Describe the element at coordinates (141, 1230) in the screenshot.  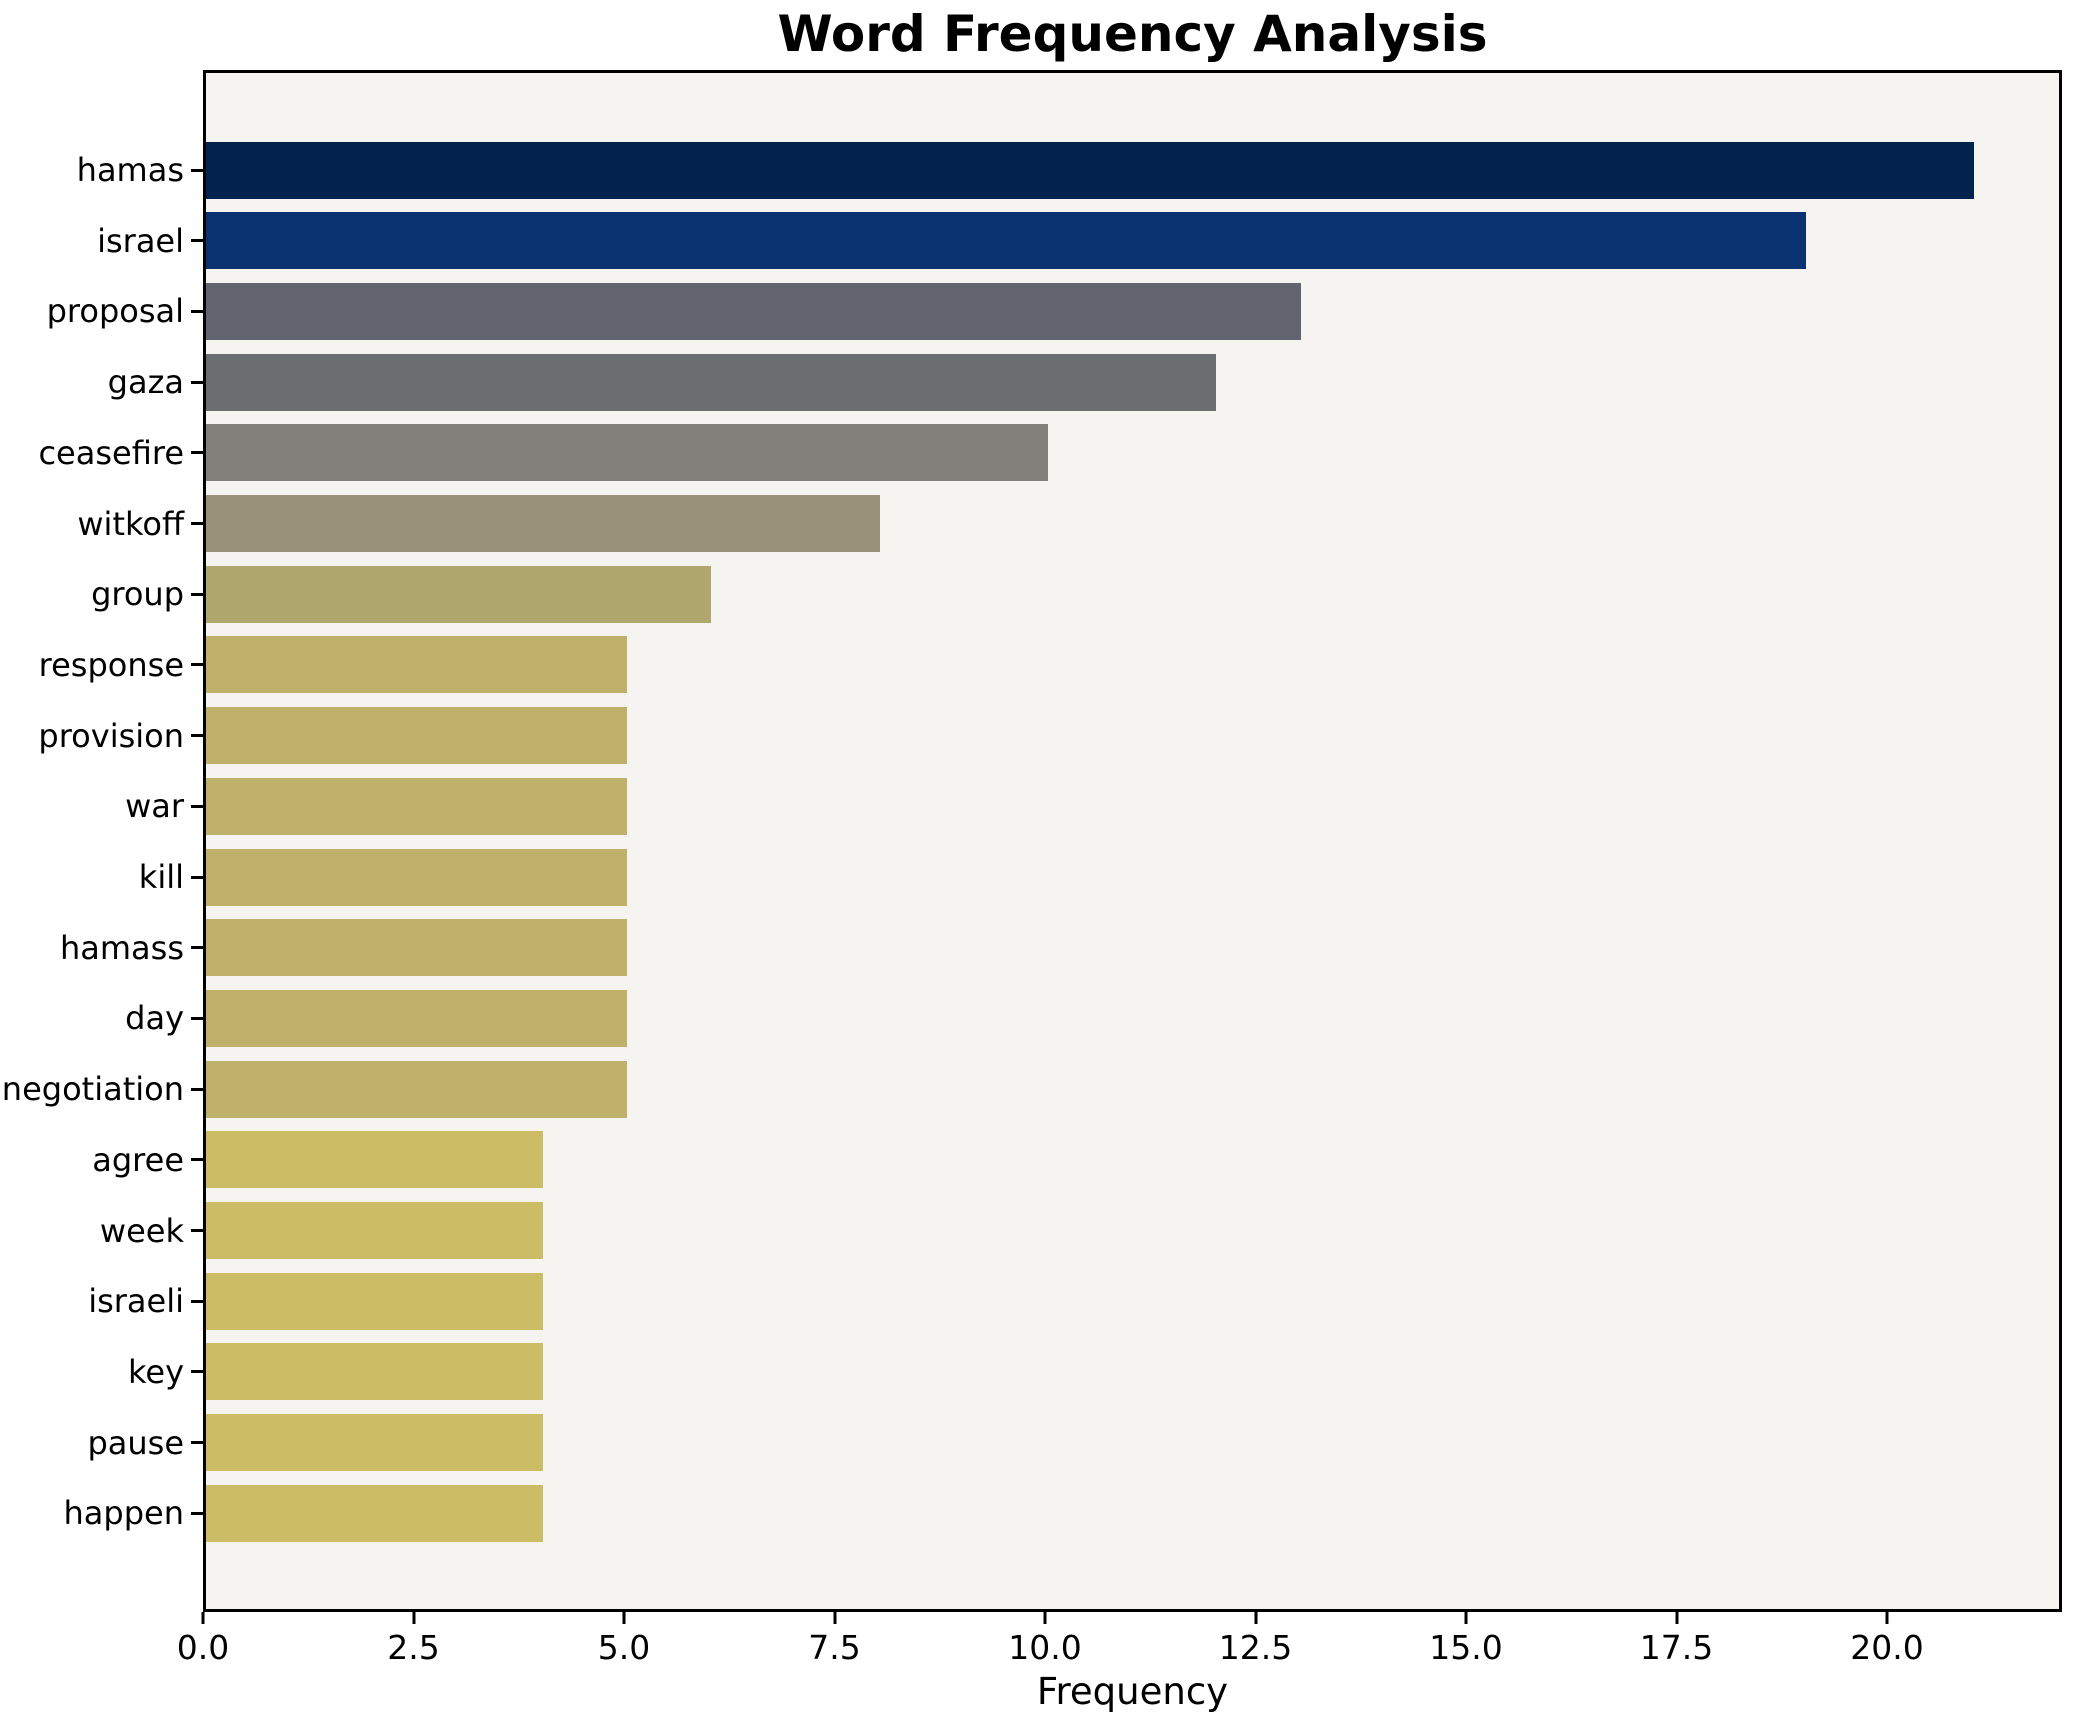
I see `y-tick-label: week` at that location.